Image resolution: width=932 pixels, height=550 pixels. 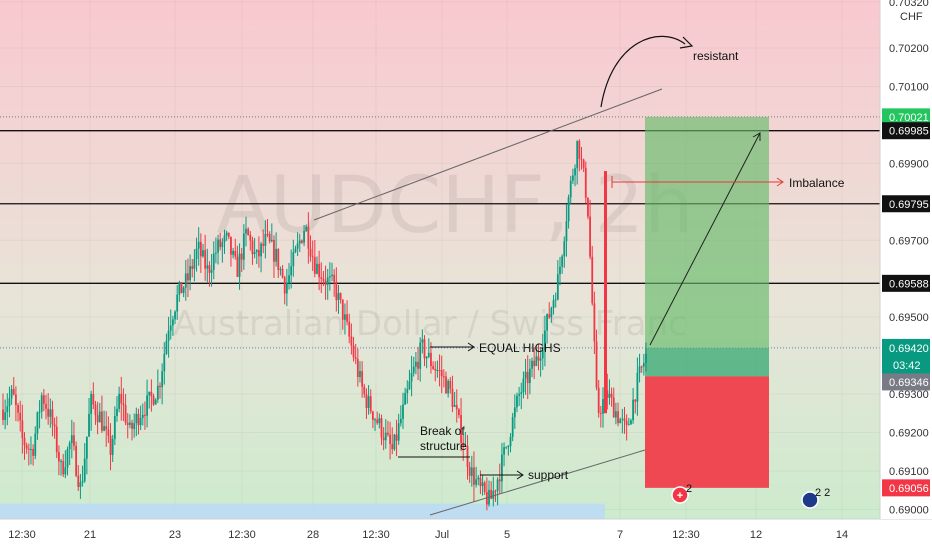 What do you see at coordinates (911, 17) in the screenshot?
I see `currency-label: CHF` at bounding box center [911, 17].